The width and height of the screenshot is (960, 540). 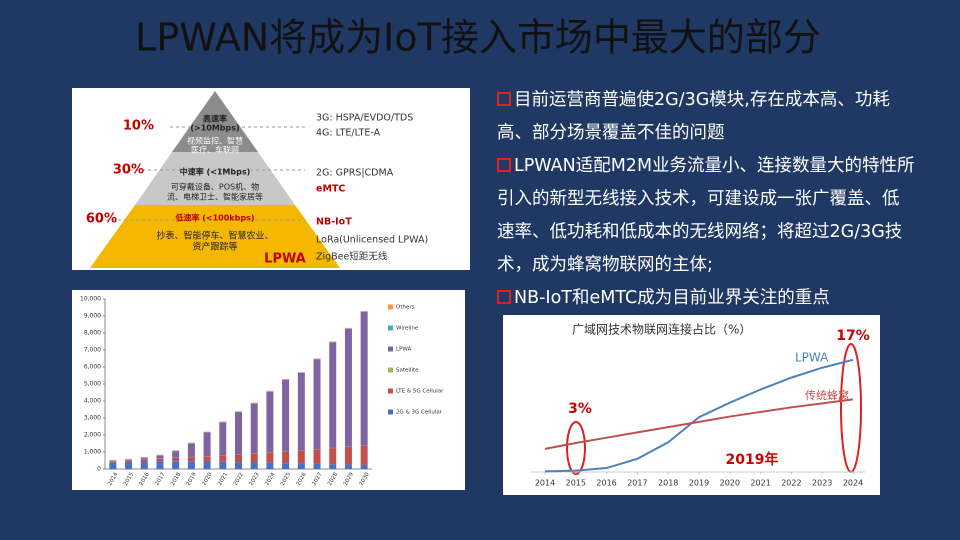 I want to click on legend-label: Satellite, so click(x=407, y=371).